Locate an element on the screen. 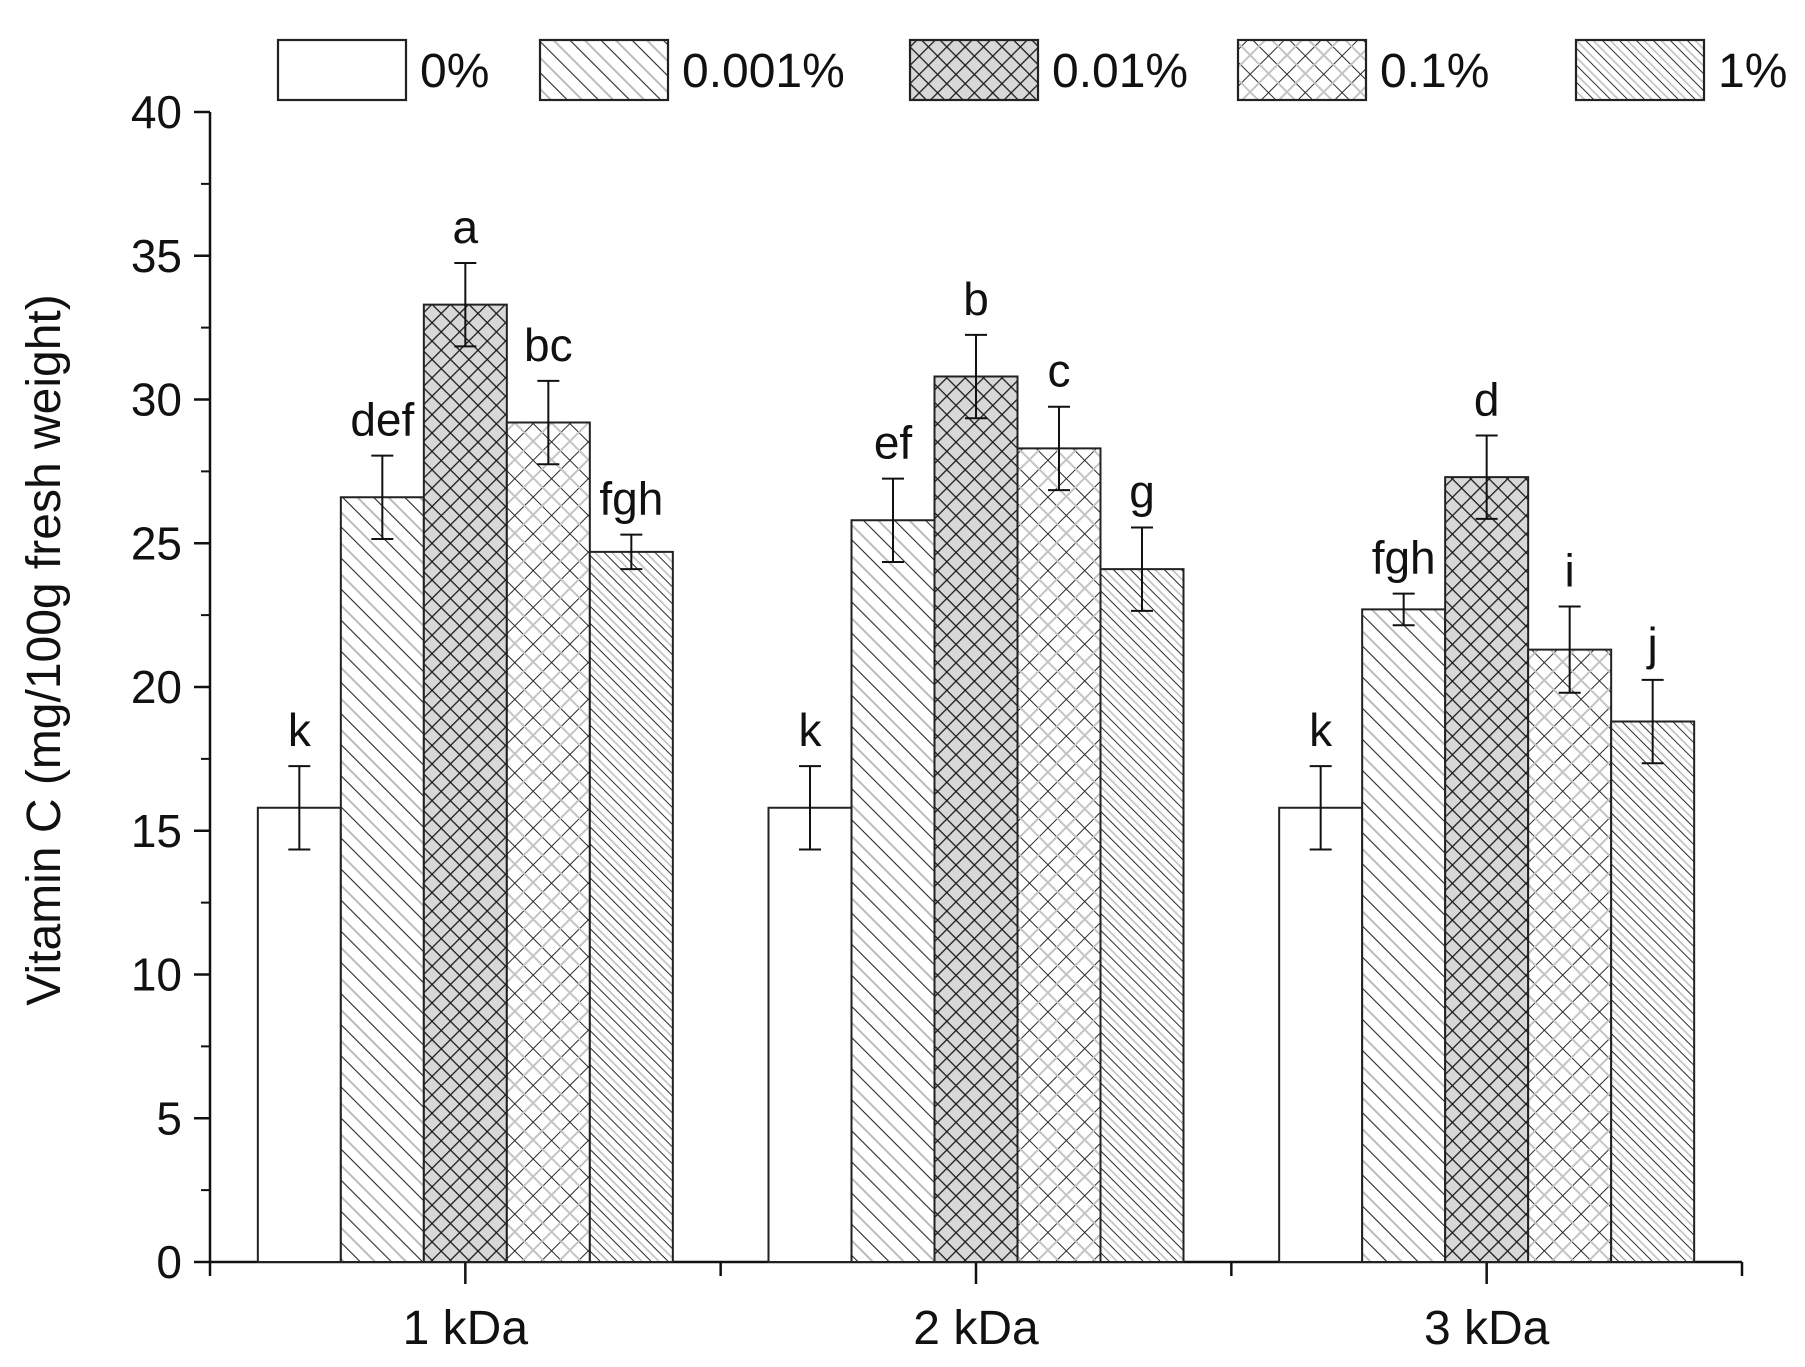 Image resolution: width=1805 pixels, height=1367 pixels. legend: 0% 0.001% 0.01% 0.1% 1% is located at coordinates (1031, 70).